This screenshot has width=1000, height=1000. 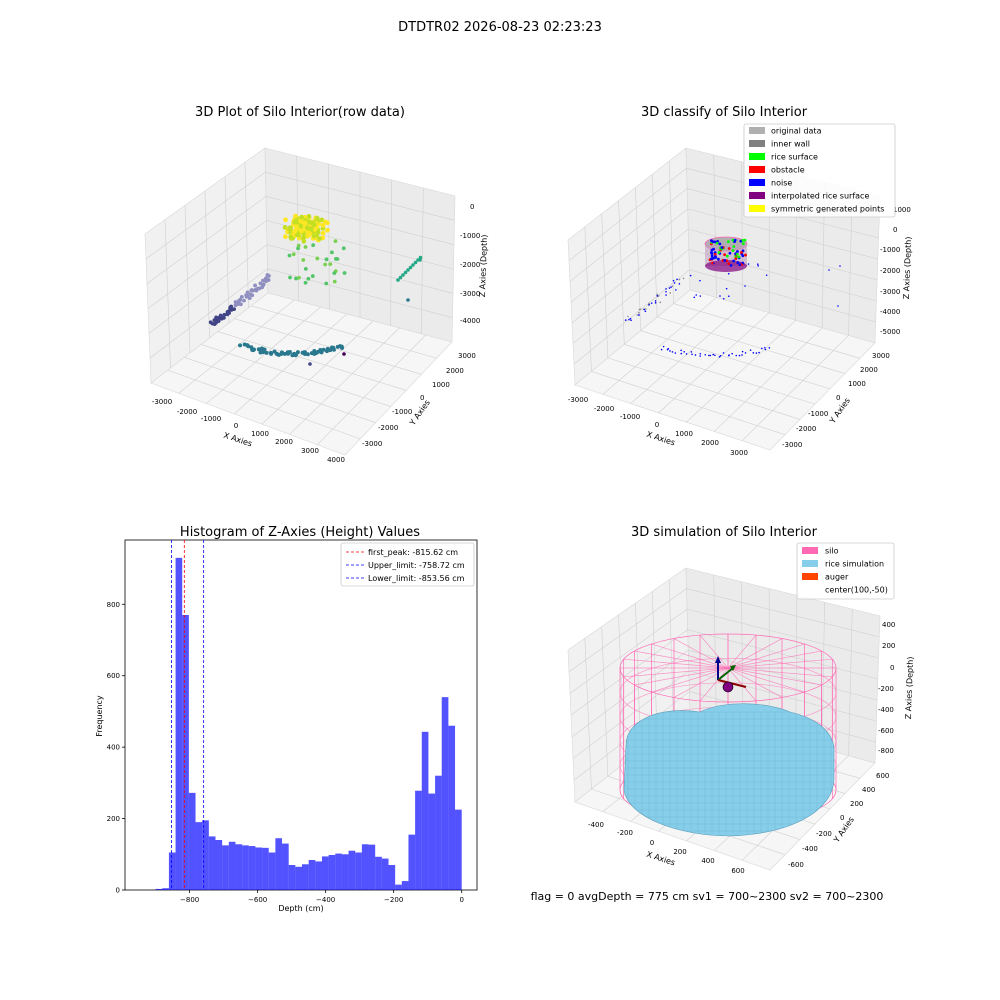 I want to click on histogram-y-tick-label: 0, so click(x=118, y=891).